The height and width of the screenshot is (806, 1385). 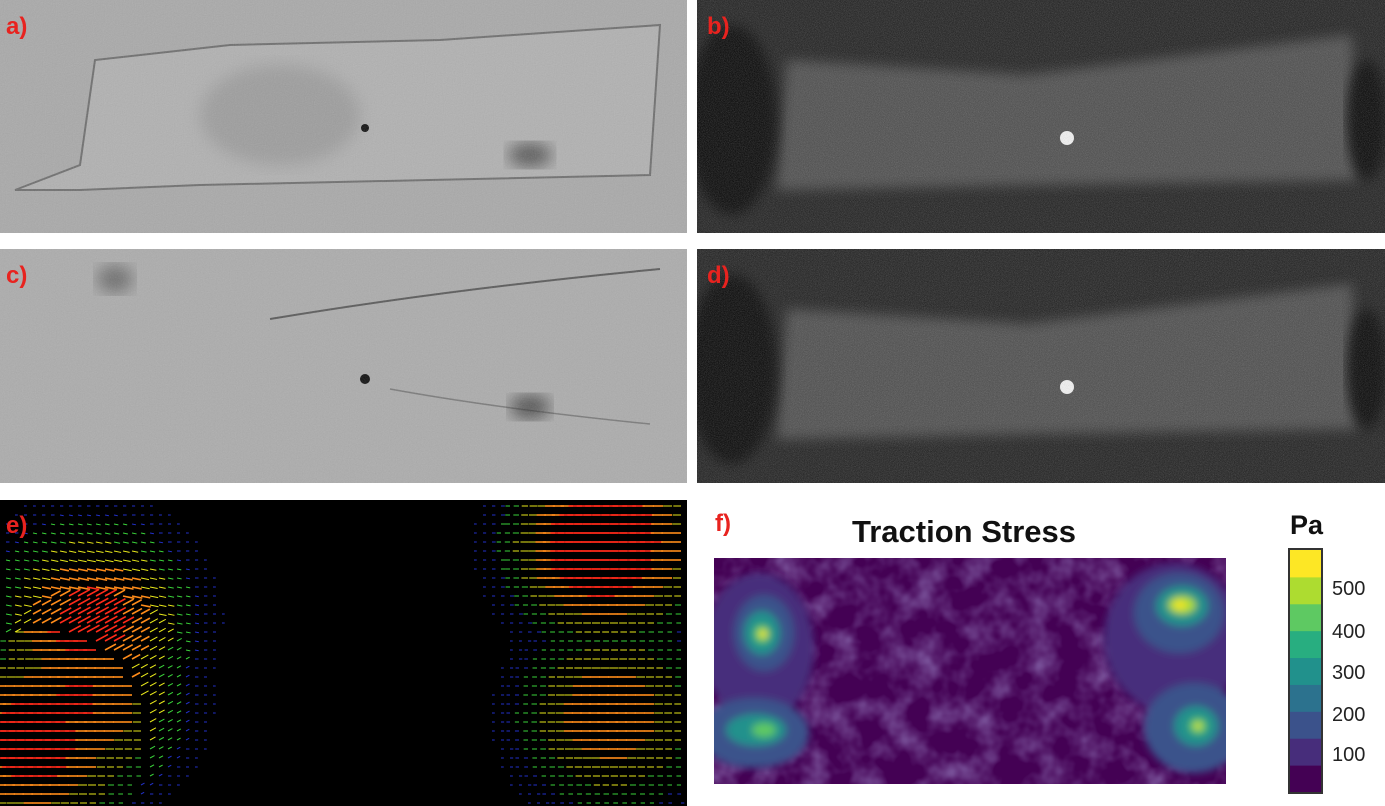 What do you see at coordinates (718, 275) in the screenshot?
I see `panel-label-d: d)` at bounding box center [718, 275].